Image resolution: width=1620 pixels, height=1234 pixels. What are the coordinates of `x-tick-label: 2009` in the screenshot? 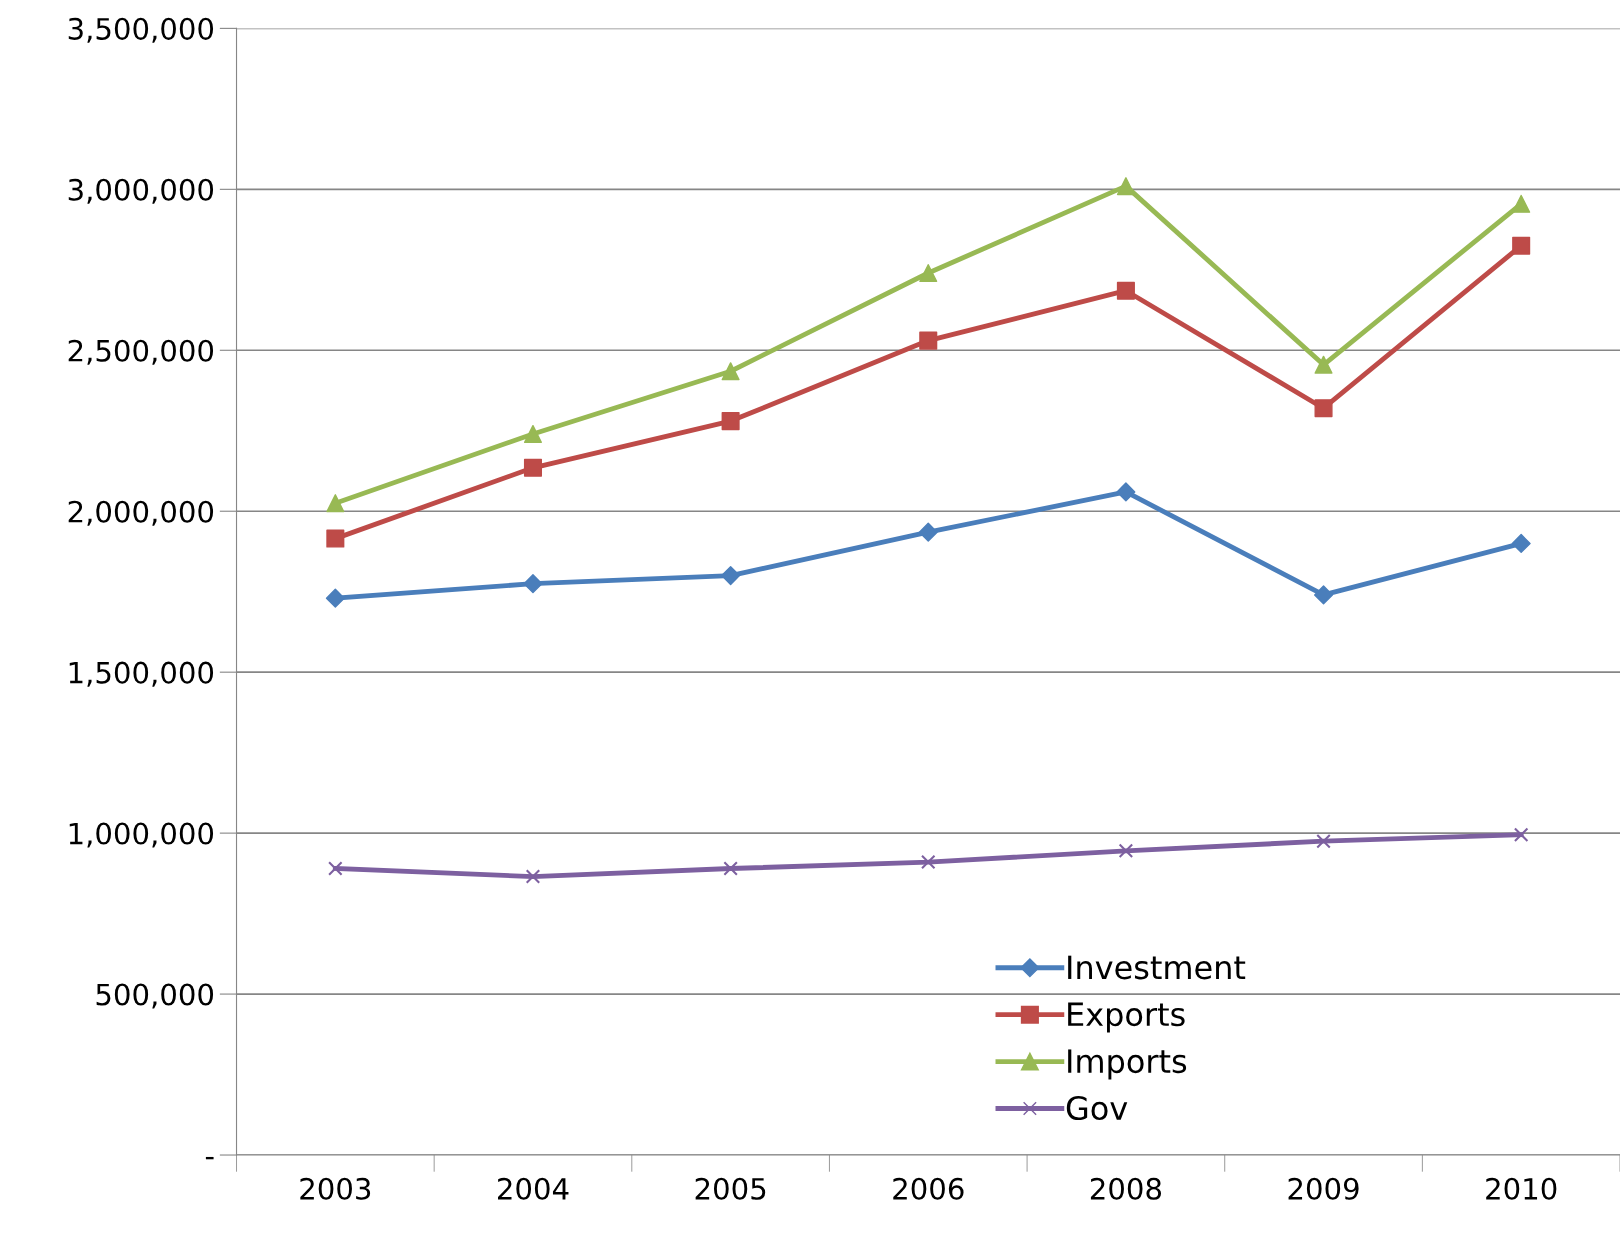 It's located at (1323, 1188).